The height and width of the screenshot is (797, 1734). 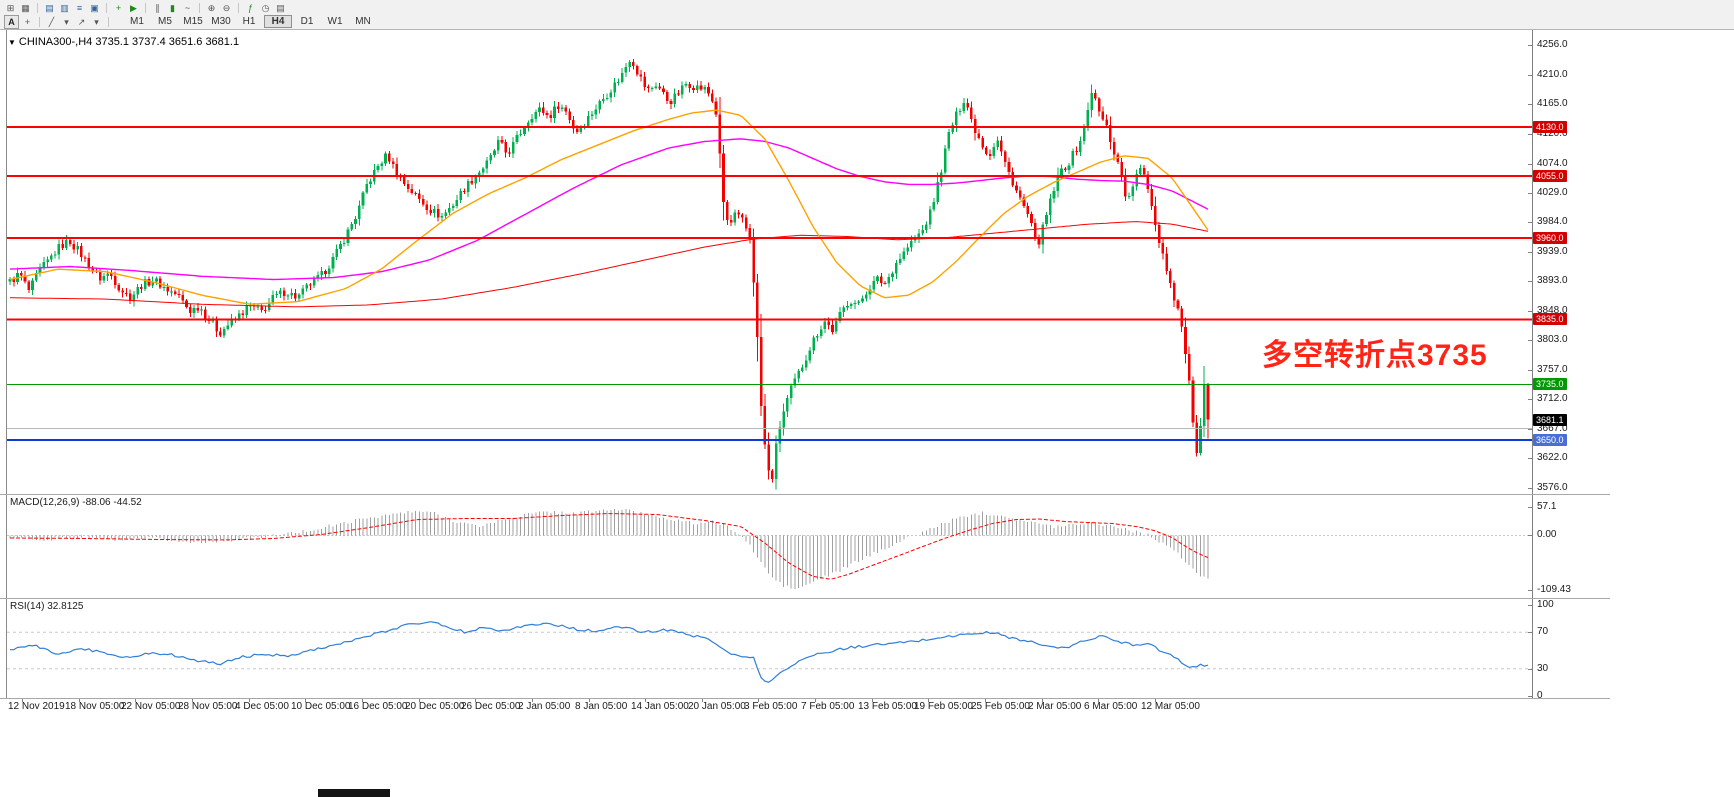 What do you see at coordinates (1540, 695) in the screenshot?
I see `rsi-tick-label: 0` at bounding box center [1540, 695].